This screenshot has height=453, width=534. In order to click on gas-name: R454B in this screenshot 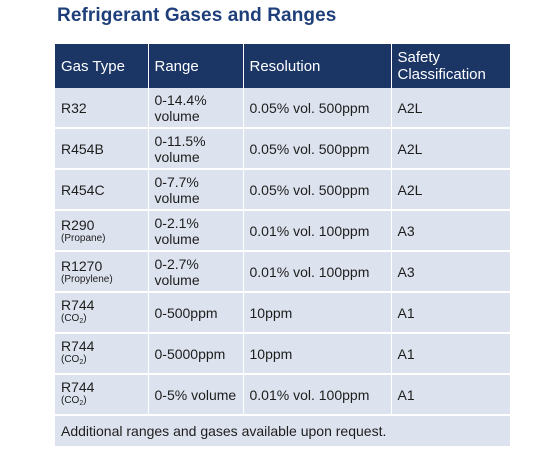, I will do `click(82, 148)`.